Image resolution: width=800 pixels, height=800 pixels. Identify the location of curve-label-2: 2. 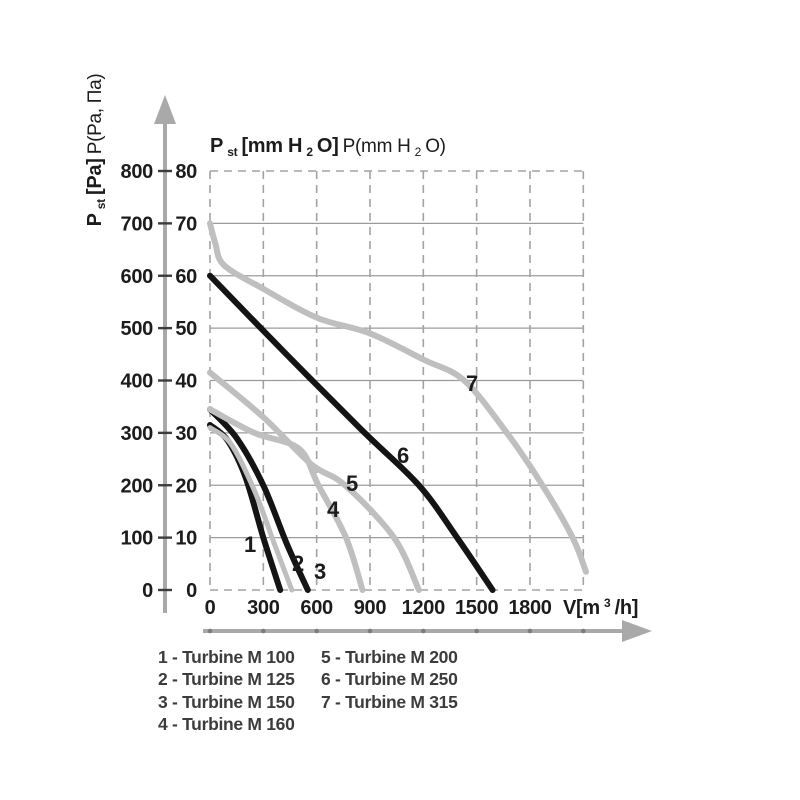
(298, 563).